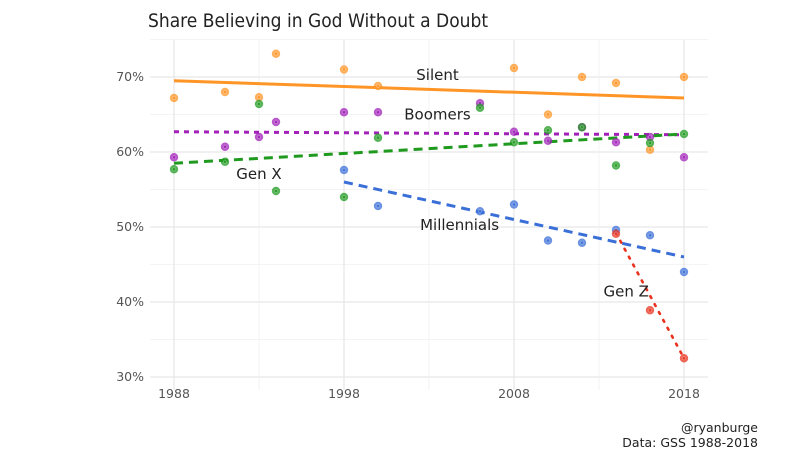 Image resolution: width=807 pixels, height=454 pixels. I want to click on caption-author: @ryanburge, so click(719, 427).